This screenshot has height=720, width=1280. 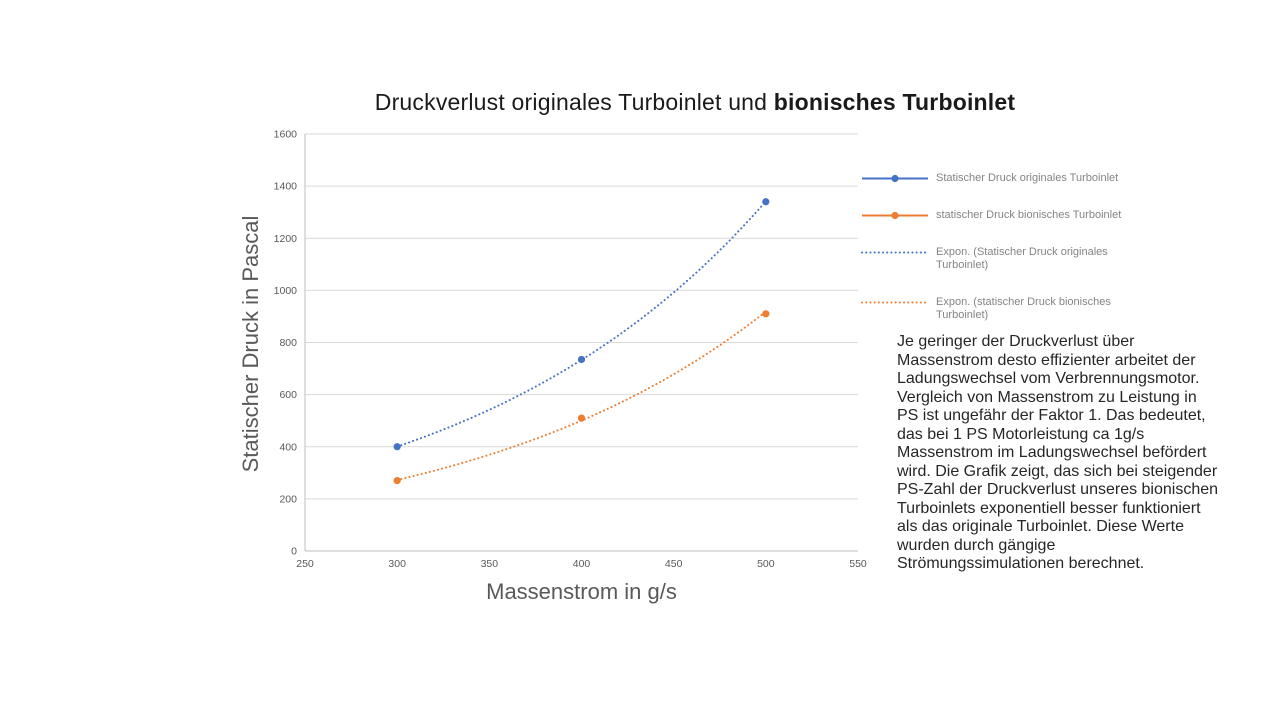 I want to click on y-tick-label: 1600, so click(x=286, y=135).